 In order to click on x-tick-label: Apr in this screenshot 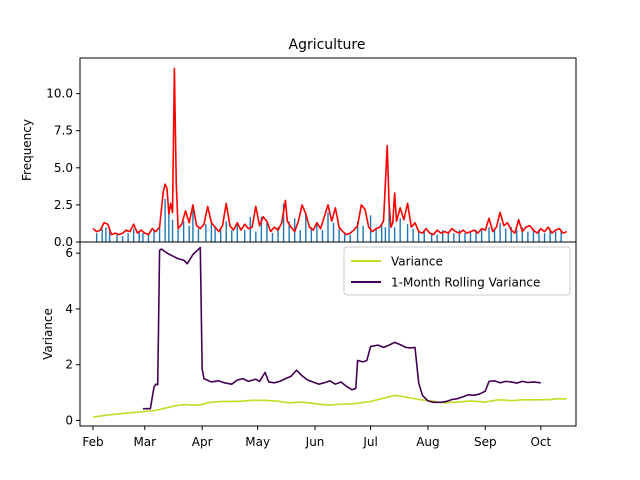, I will do `click(202, 442)`.